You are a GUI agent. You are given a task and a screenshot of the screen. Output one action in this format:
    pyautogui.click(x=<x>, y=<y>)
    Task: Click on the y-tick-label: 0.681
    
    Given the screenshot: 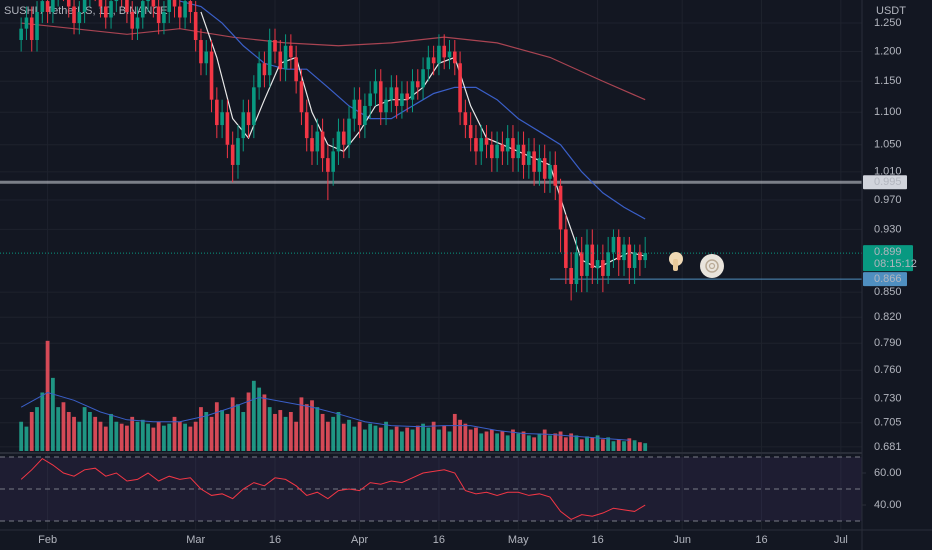 What is the action you would take?
    pyautogui.click(x=888, y=447)
    